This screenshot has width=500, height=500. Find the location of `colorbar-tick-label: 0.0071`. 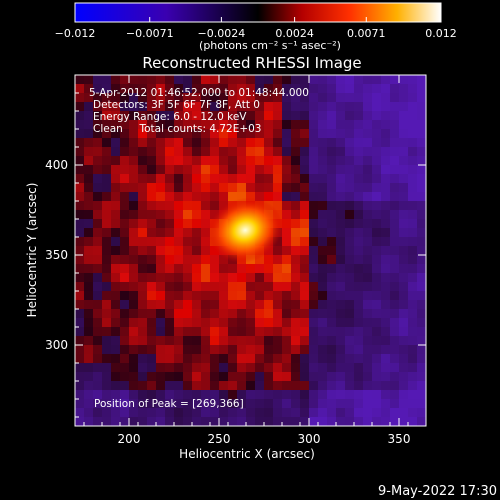

colorbar-tick-label: 0.0071 is located at coordinates (366, 33).